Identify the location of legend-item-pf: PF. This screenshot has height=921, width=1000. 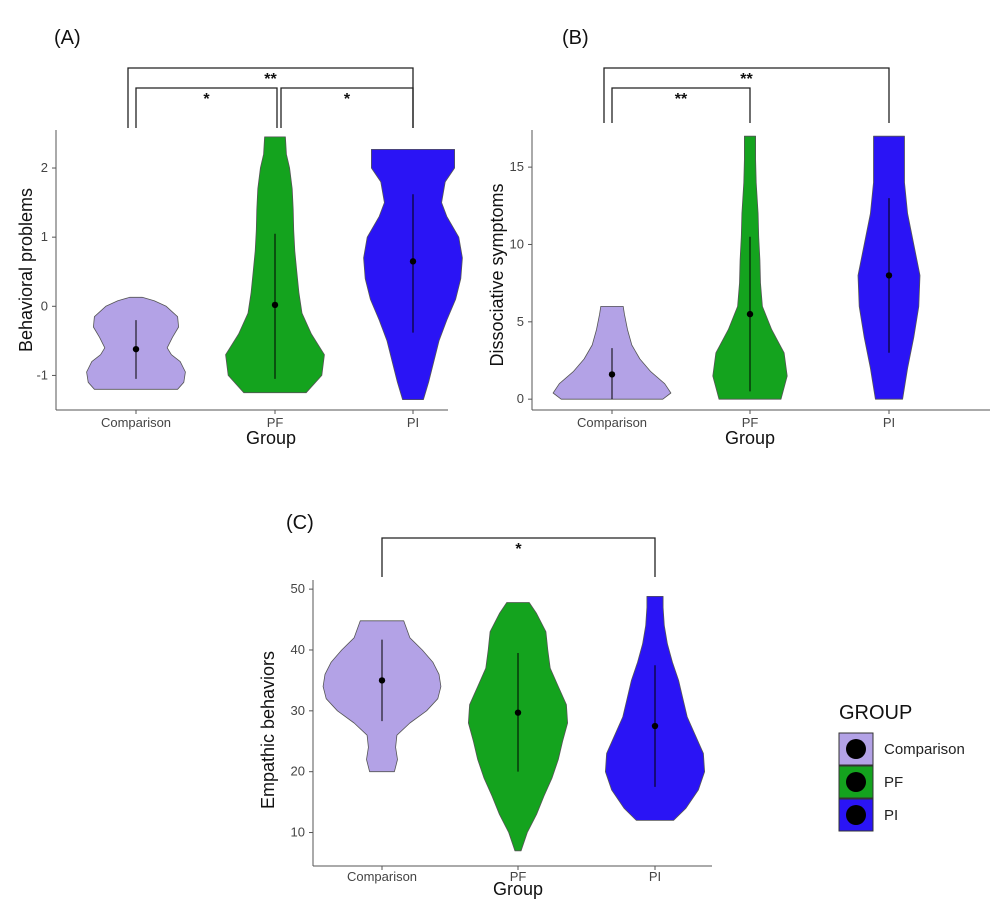
(870, 782).